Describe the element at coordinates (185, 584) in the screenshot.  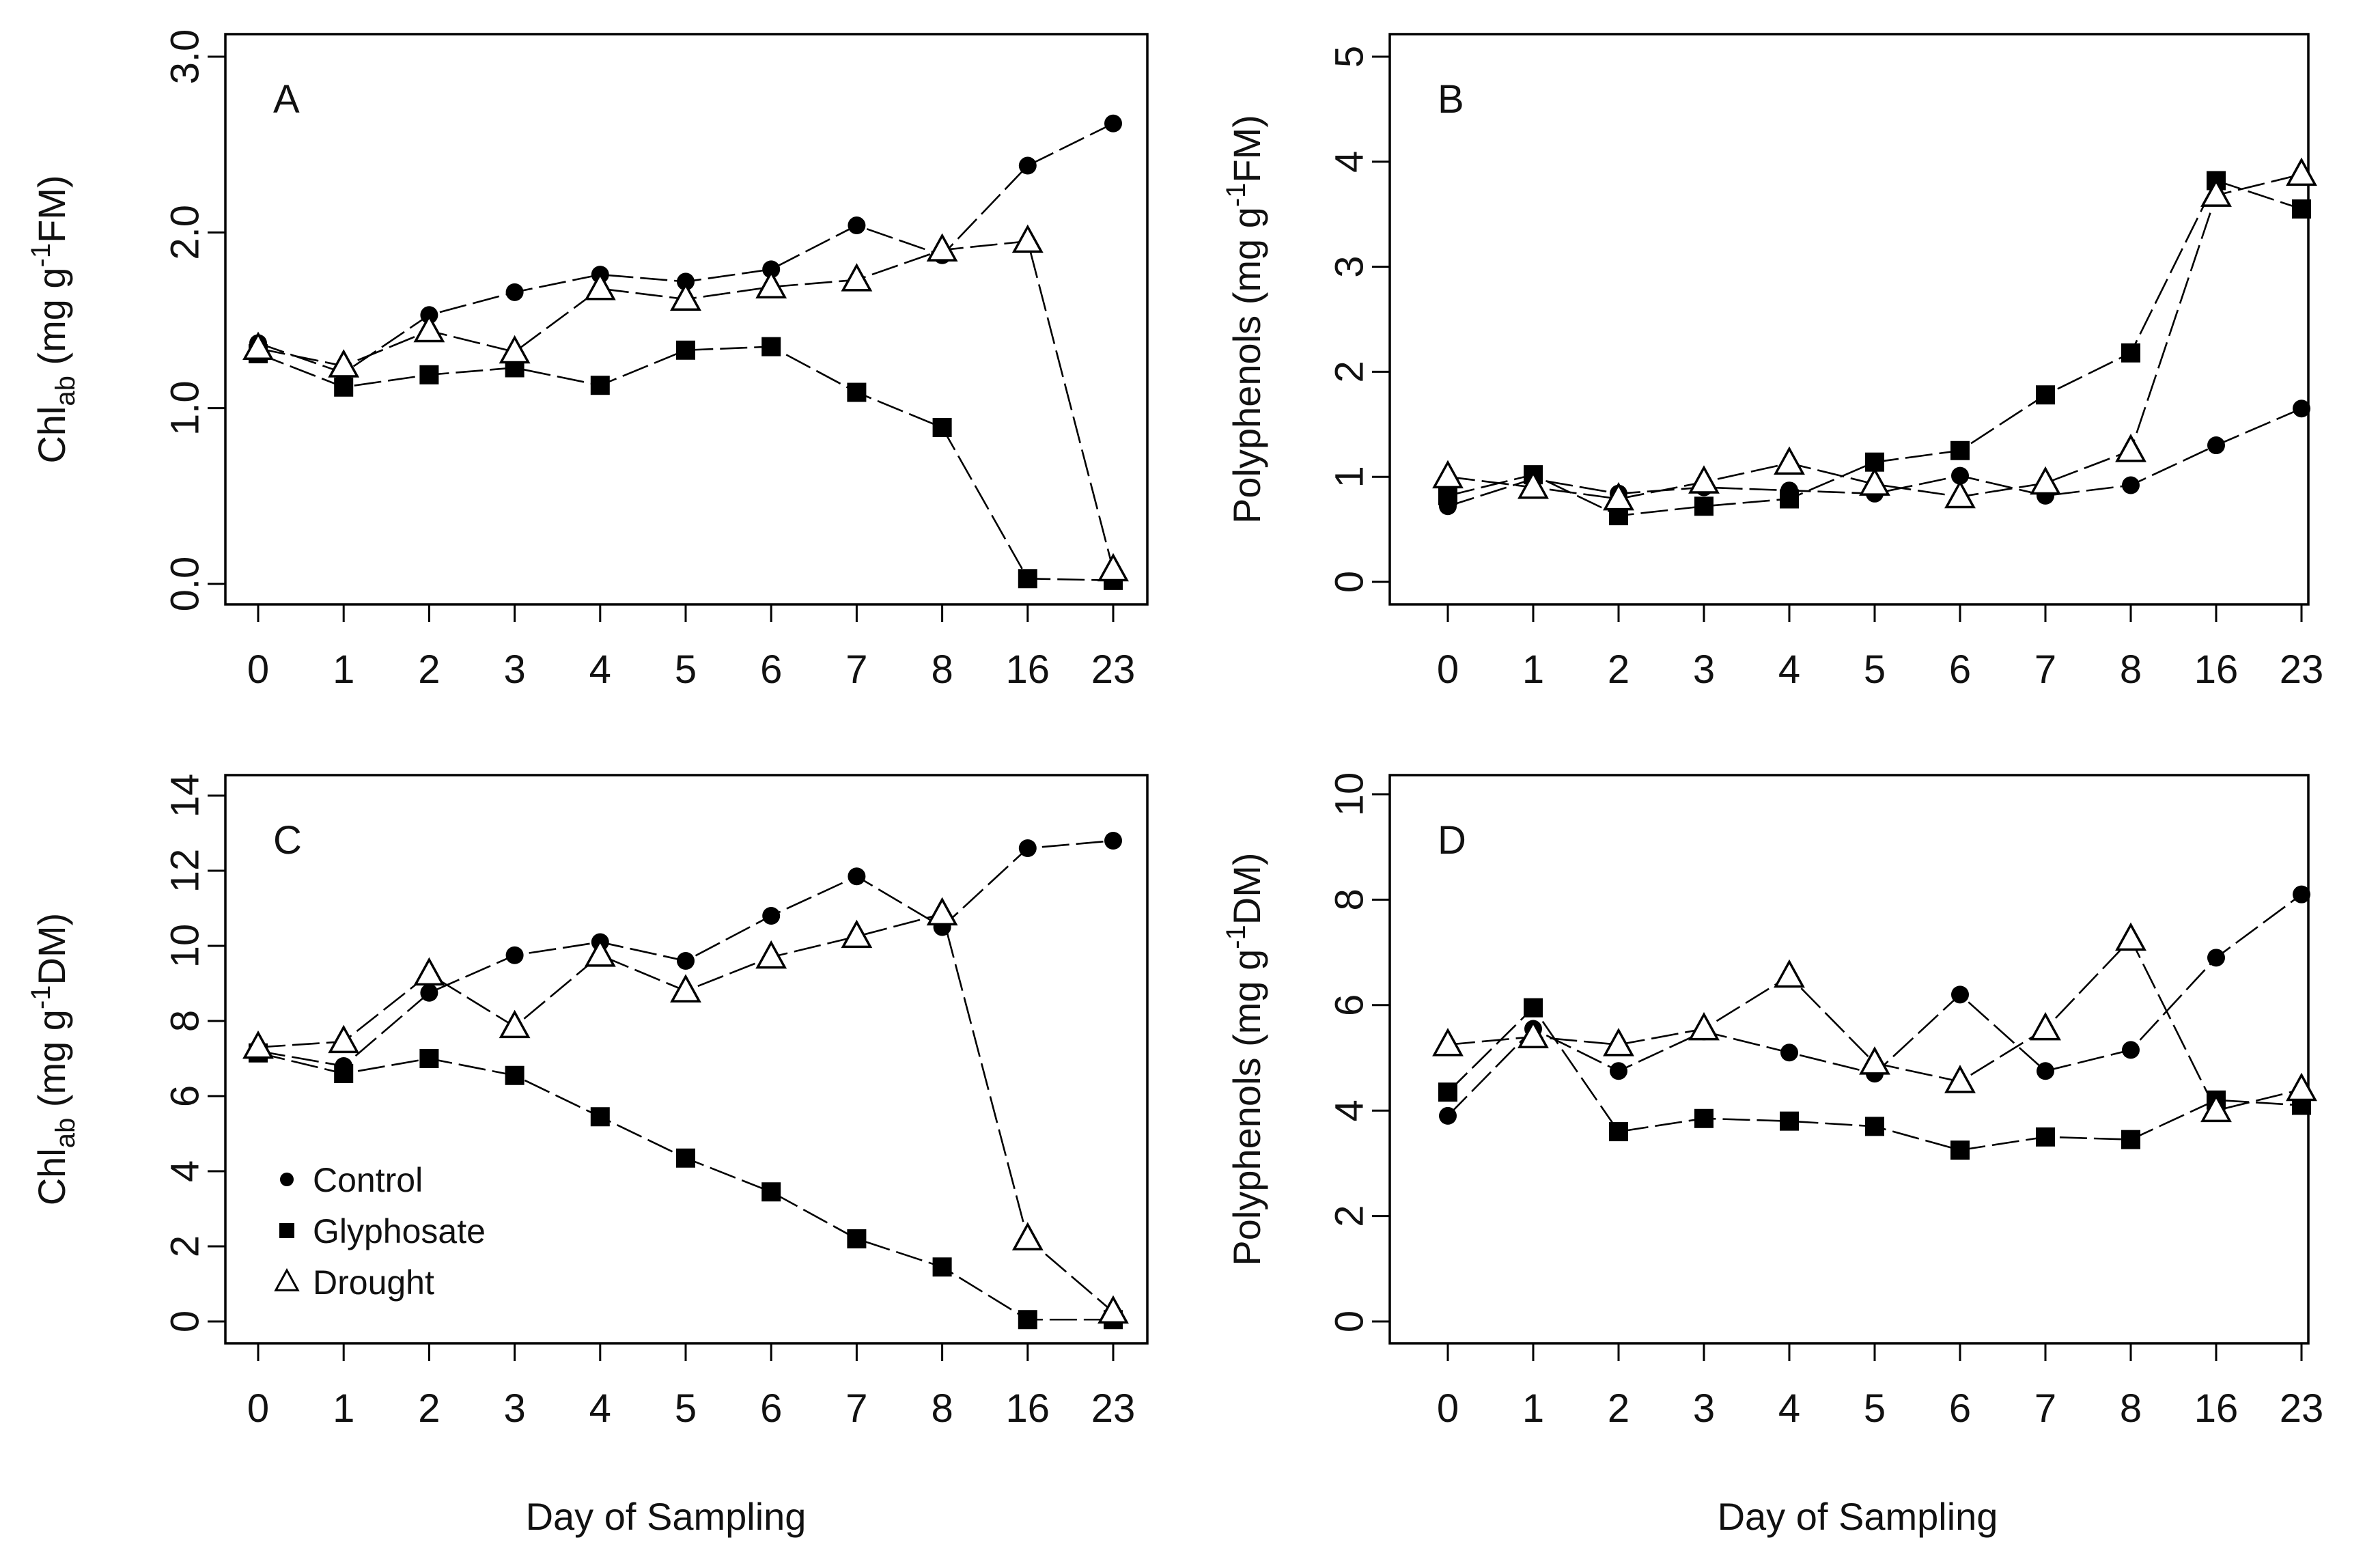
I see `y-tick-label: 0.0` at that location.